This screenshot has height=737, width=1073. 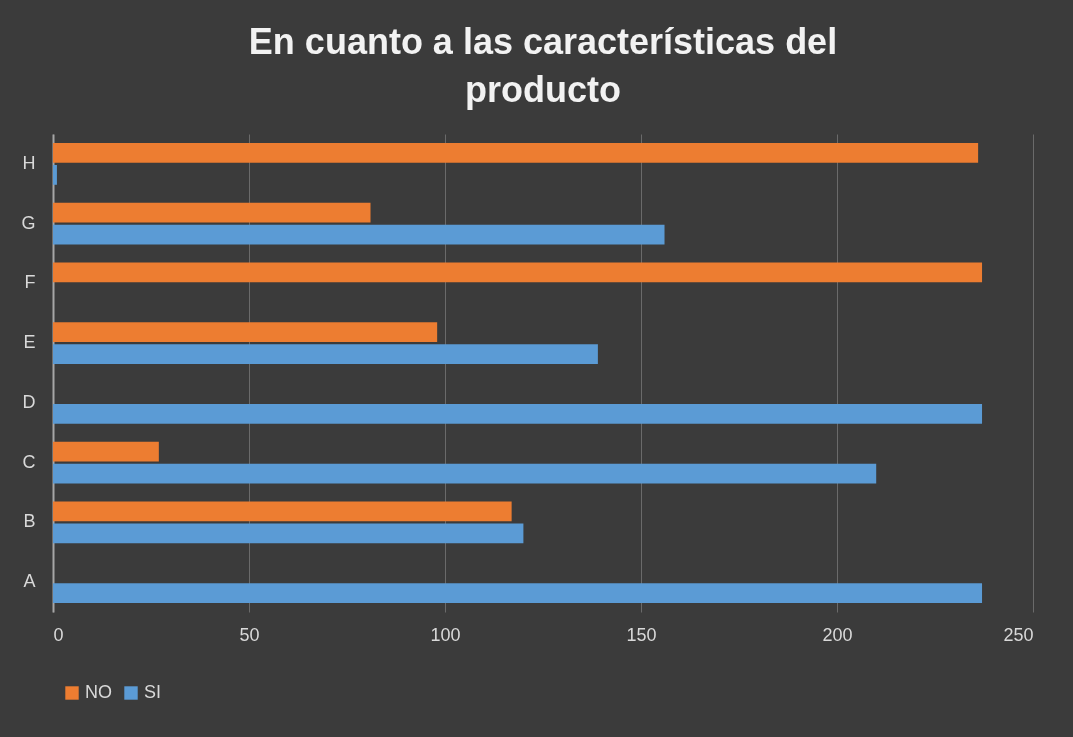 What do you see at coordinates (543, 65) in the screenshot?
I see `chart-title: En cuanto a las características del producto` at bounding box center [543, 65].